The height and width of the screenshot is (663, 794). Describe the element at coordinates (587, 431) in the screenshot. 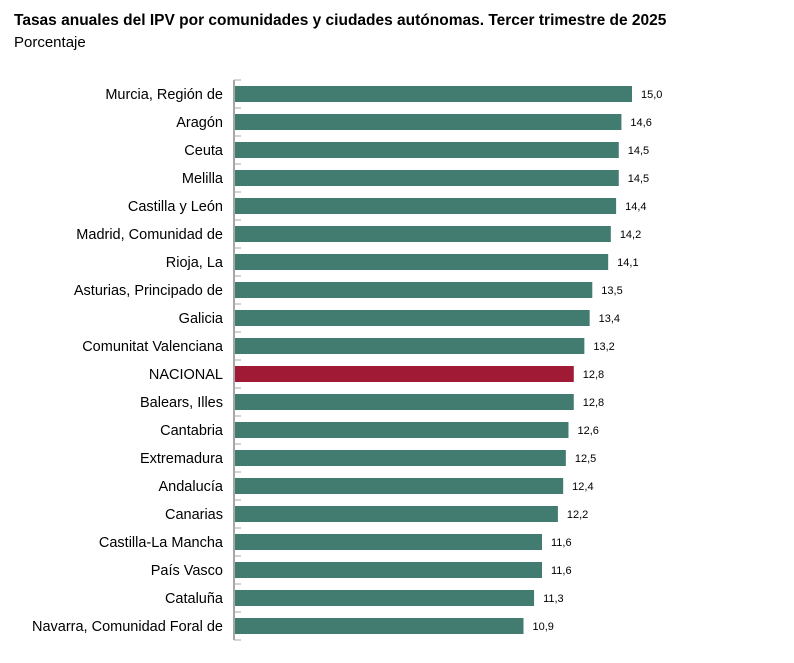

I see `data-label: 12,6` at that location.